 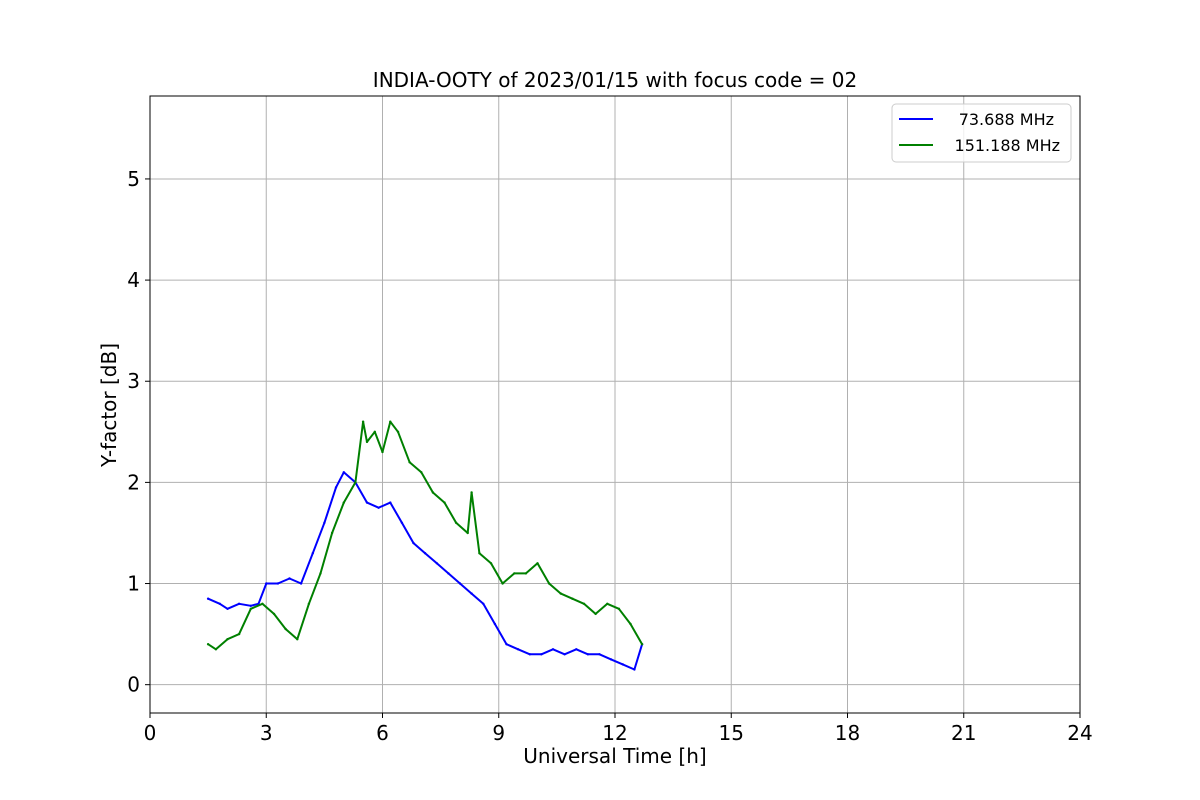 I want to click on series-lines, so click(x=425, y=545).